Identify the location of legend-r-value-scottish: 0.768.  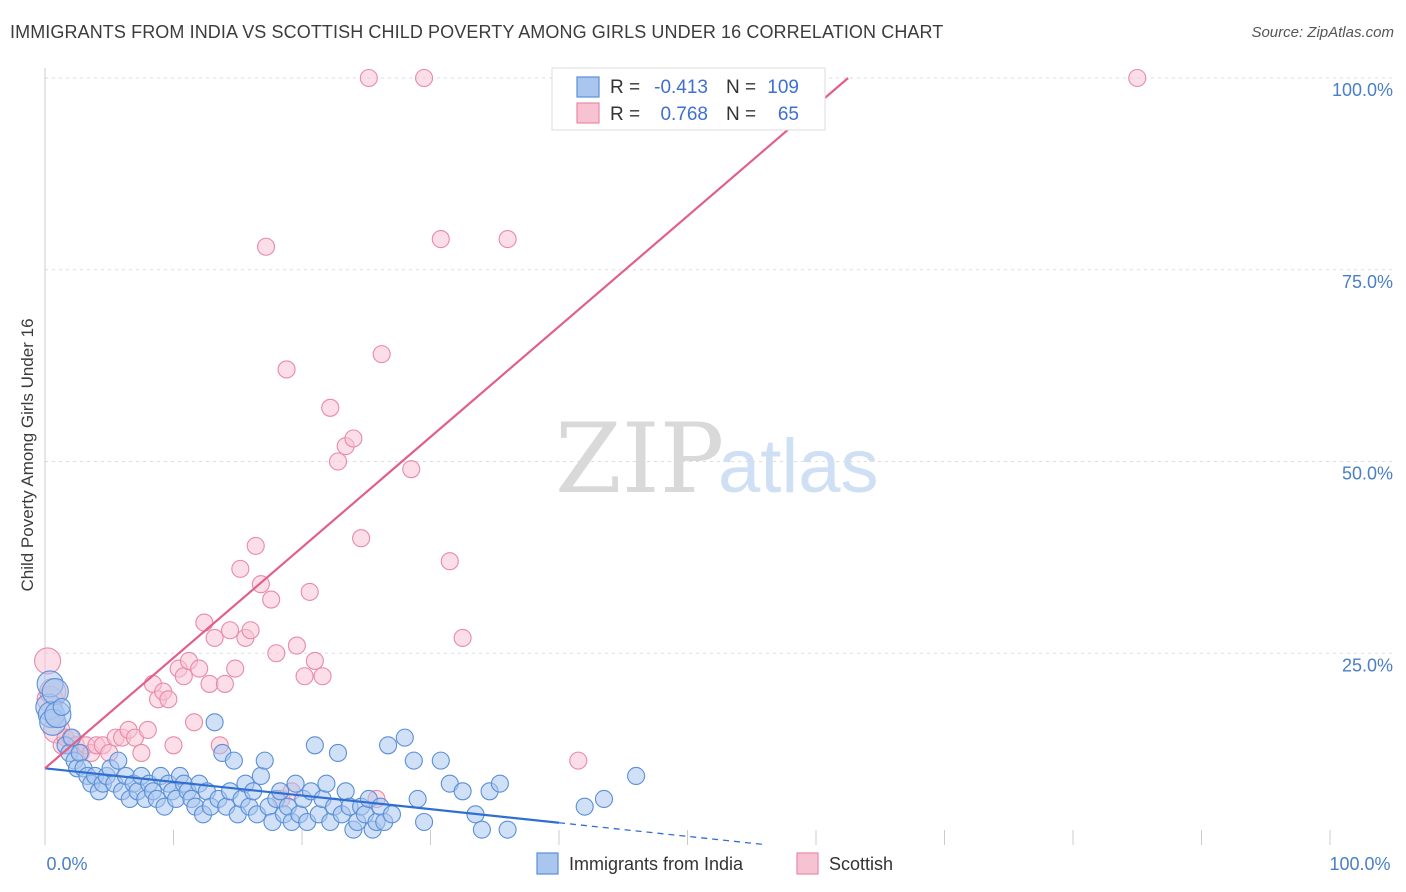
(684, 114).